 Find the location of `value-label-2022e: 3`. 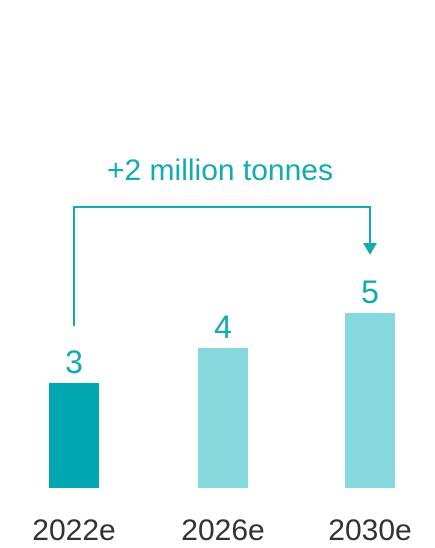

value-label-2022e: 3 is located at coordinates (74, 362).